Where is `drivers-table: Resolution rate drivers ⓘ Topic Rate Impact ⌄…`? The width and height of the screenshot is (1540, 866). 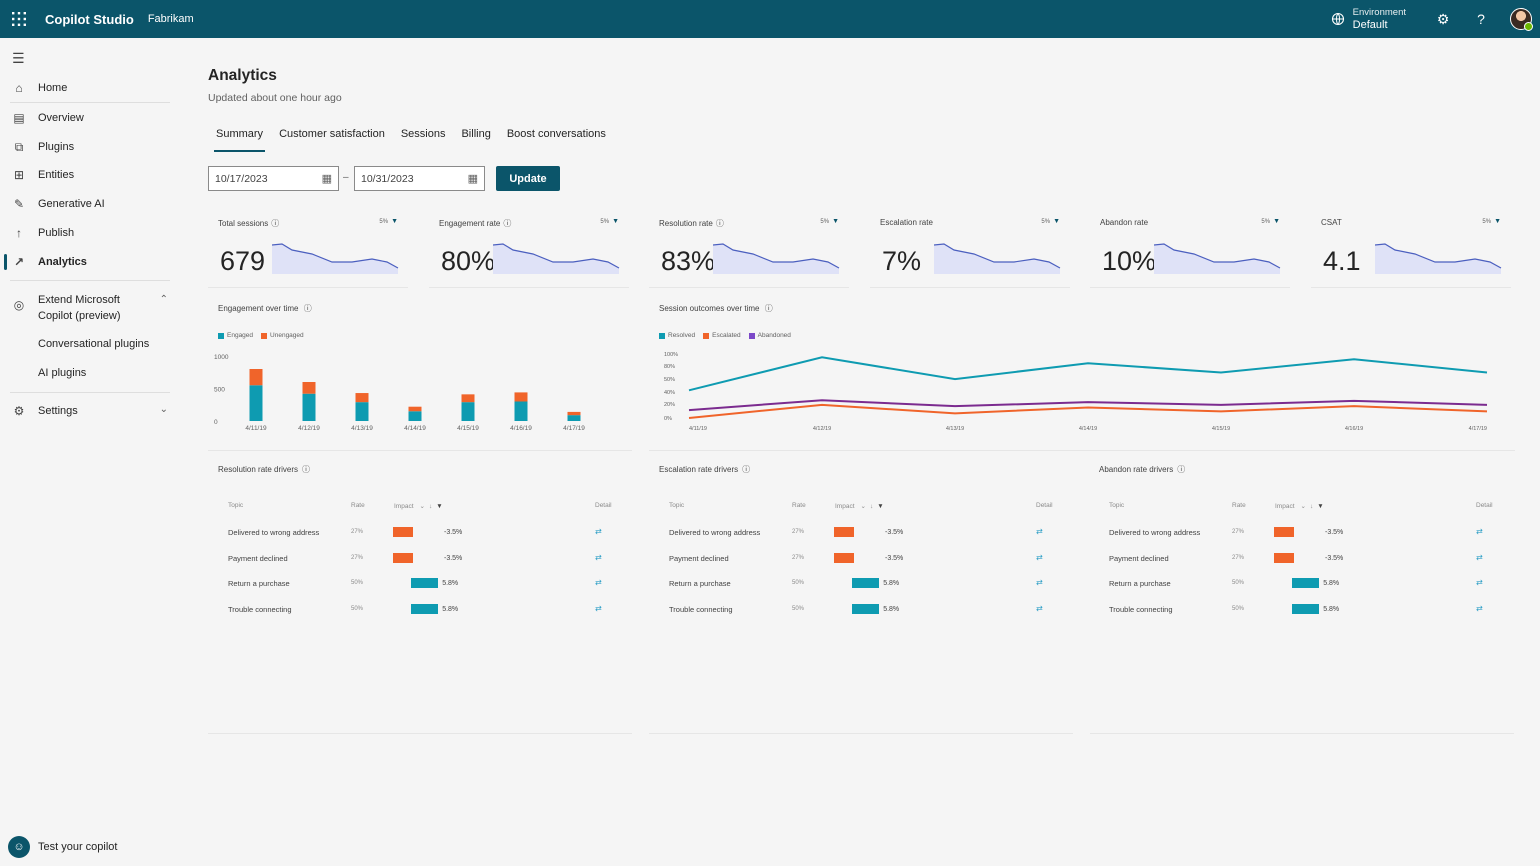 drivers-table: Resolution rate drivers ⓘ Topic Rate Impact ⌄… is located at coordinates (428, 539).